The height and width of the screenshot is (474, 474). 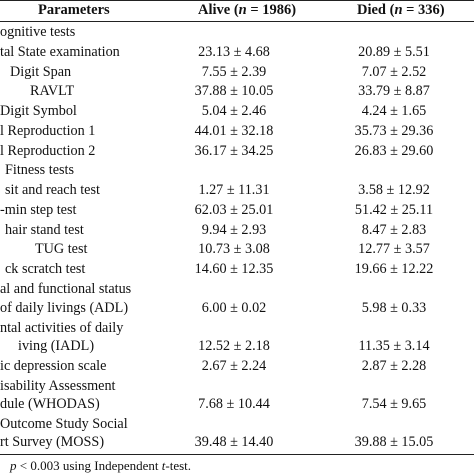 I want to click on died-value: 11.35 ± 3.14, so click(x=394, y=346).